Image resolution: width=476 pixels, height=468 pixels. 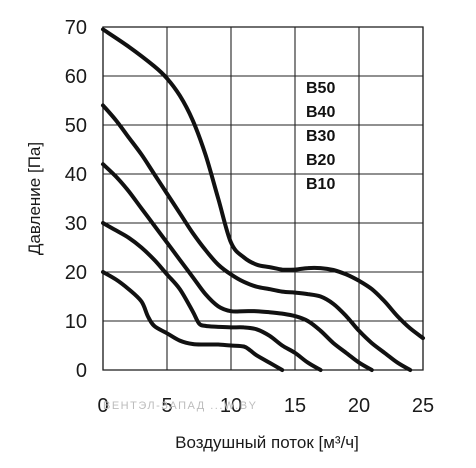 I want to click on x-tick-label: 20, so click(x=359, y=406).